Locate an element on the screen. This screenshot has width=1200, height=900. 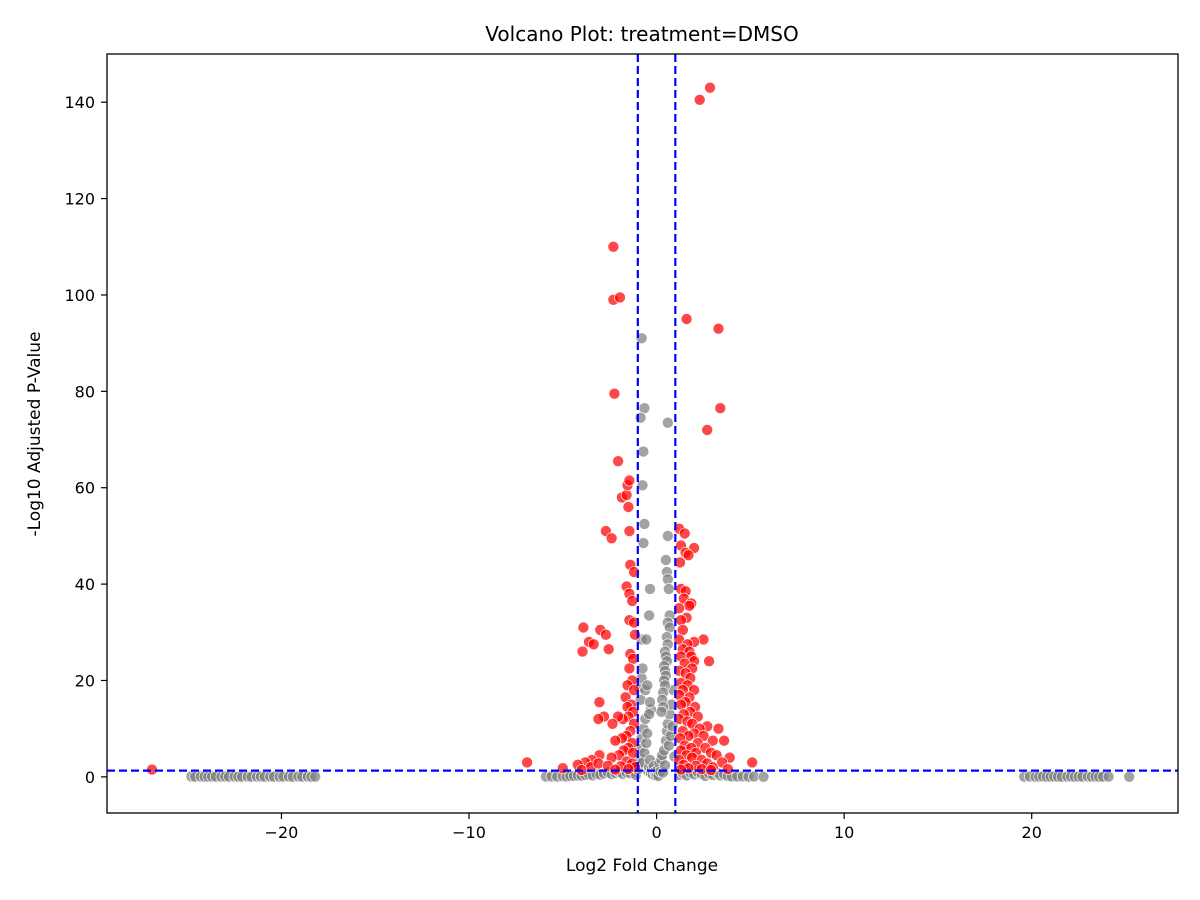
x-axis: −20 −10 0 10 20 is located at coordinates (653, 827).